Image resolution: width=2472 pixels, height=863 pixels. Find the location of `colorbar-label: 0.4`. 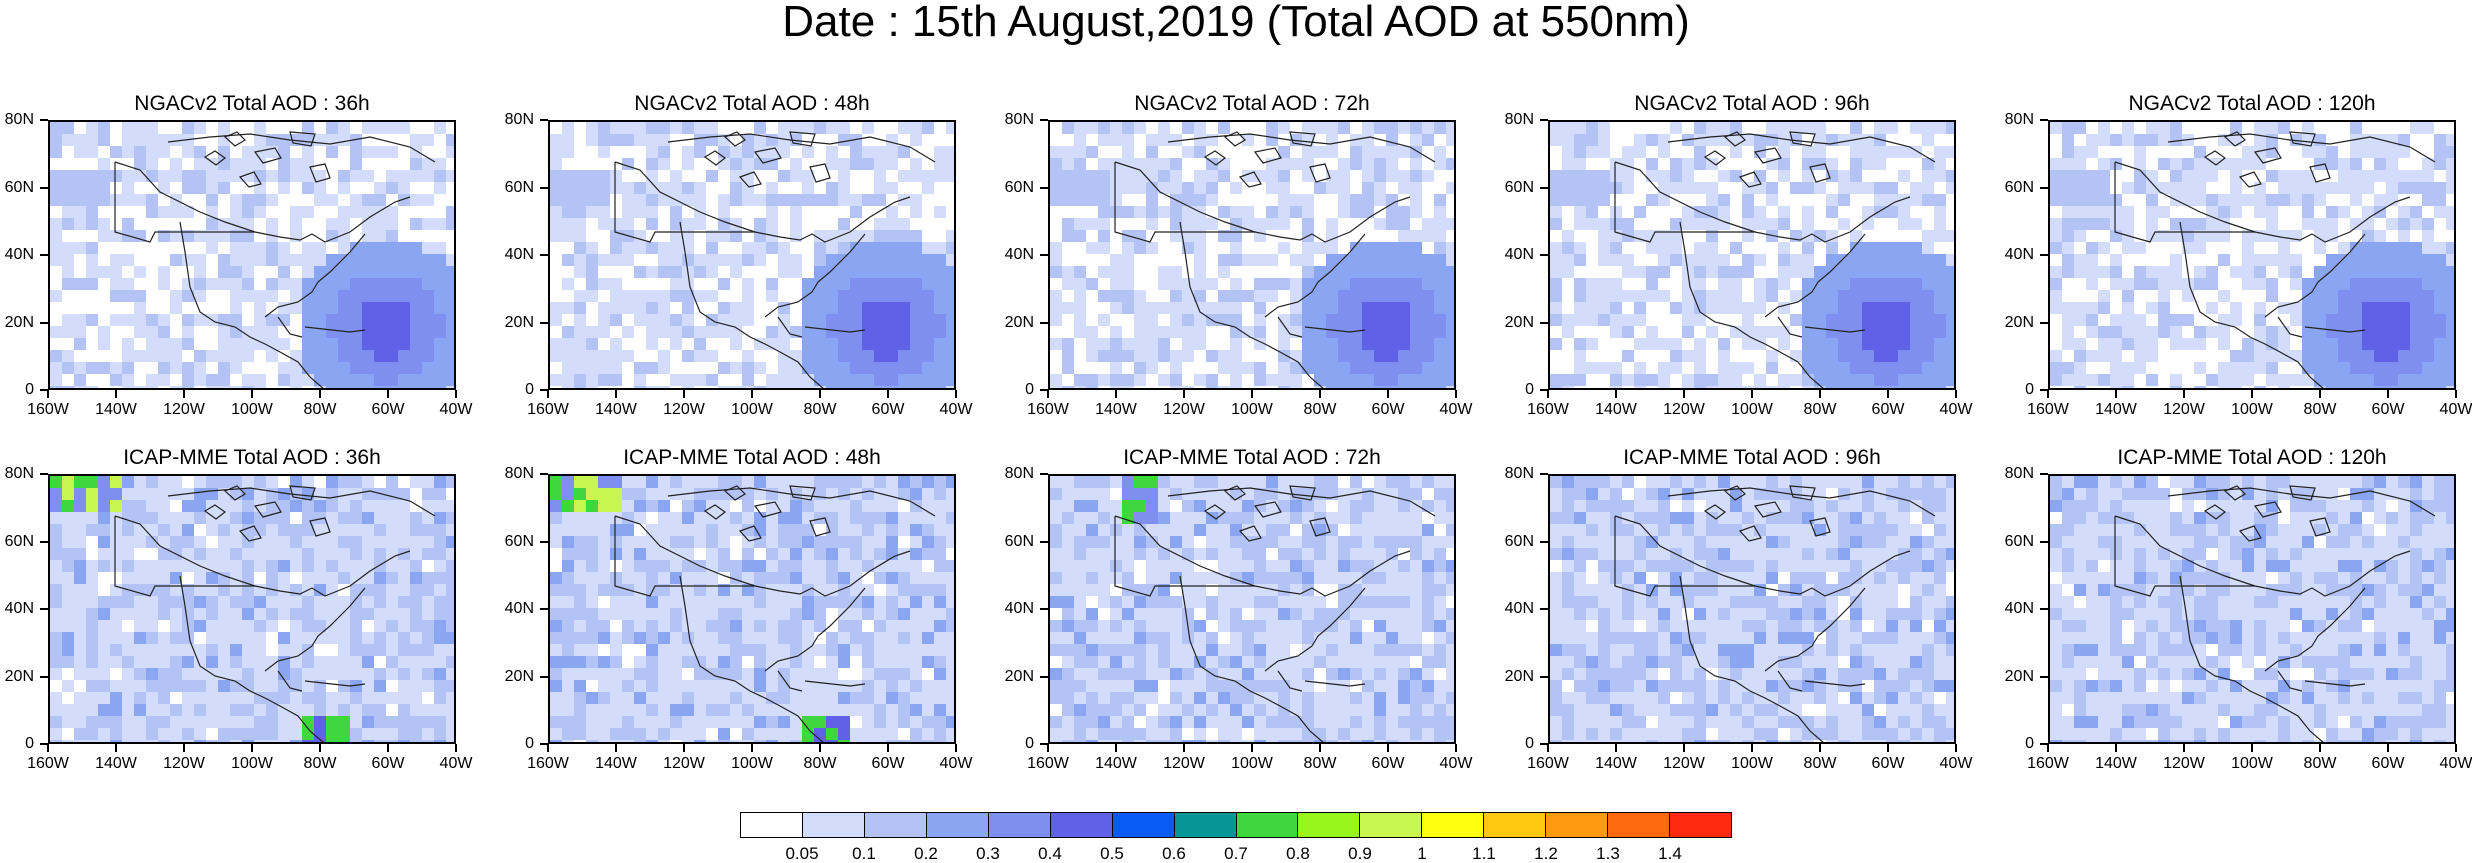

colorbar-label: 0.4 is located at coordinates (1050, 853).